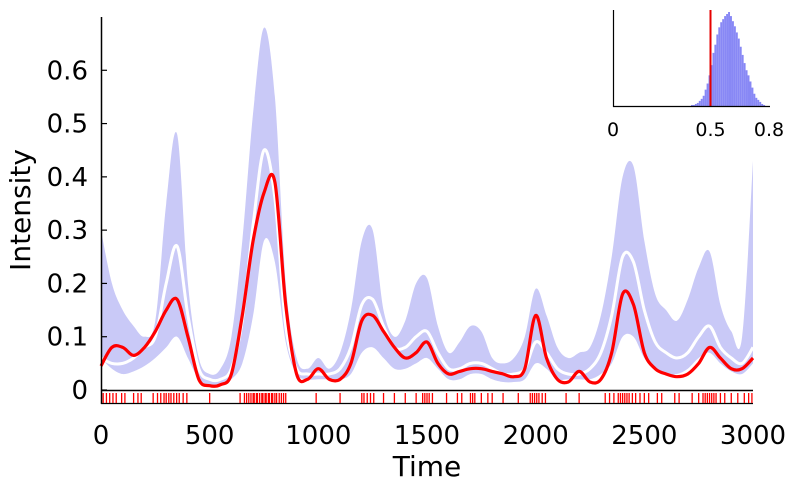 The image size is (789, 487). What do you see at coordinates (79, 391) in the screenshot?
I see `y-tick-label: 0` at bounding box center [79, 391].